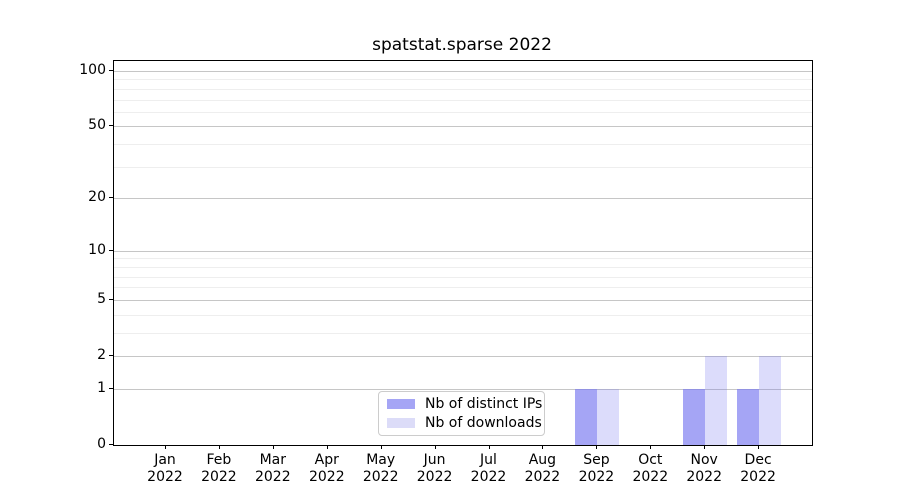 This screenshot has height=500, width=900. I want to click on x-tick-label: Sep 2022, so click(596, 468).